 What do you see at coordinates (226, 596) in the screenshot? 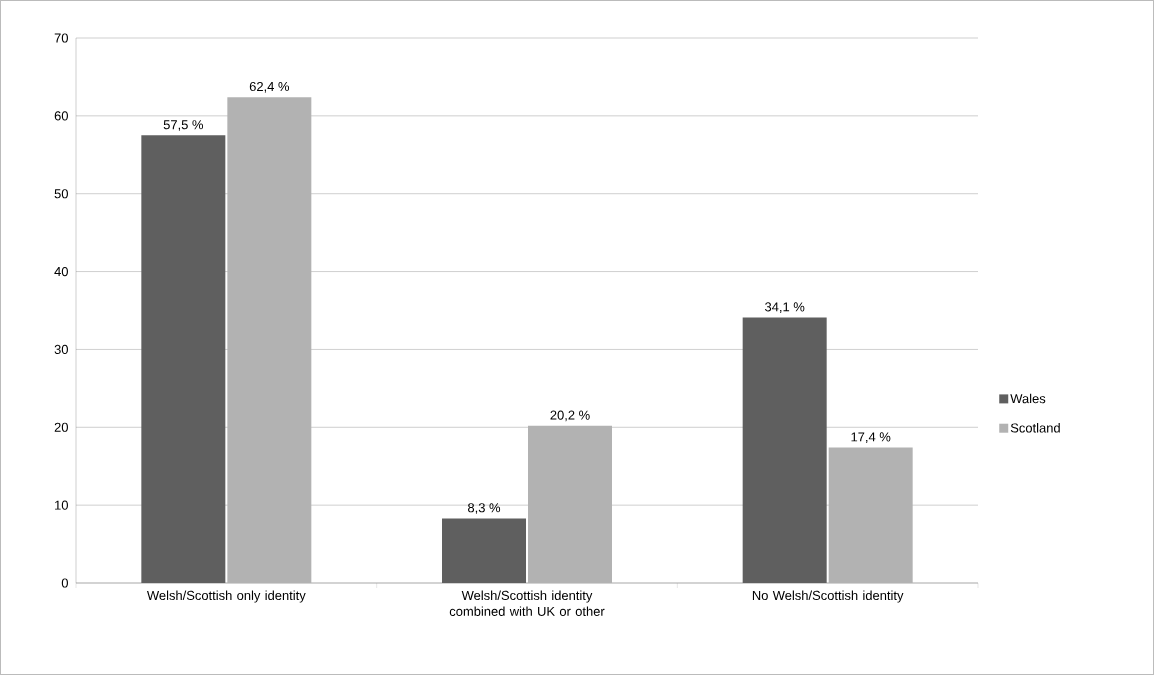
I see `x-tick-label: Welsh/Scottish only identity` at bounding box center [226, 596].